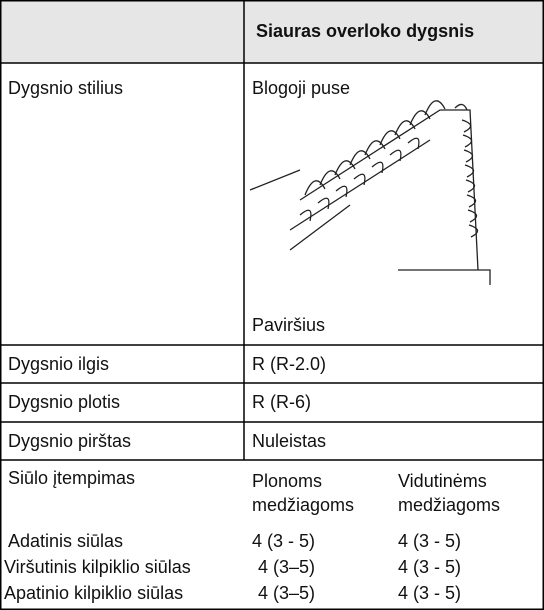 This screenshot has width=544, height=610. I want to click on bottom-label: Paviršius, so click(289, 325).